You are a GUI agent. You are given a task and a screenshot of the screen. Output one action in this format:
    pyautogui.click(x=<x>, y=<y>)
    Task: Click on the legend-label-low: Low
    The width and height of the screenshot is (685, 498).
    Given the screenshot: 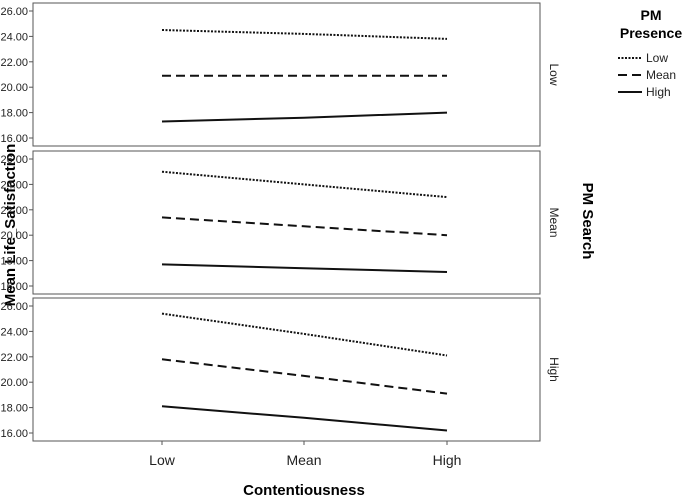 What is the action you would take?
    pyautogui.click(x=657, y=58)
    